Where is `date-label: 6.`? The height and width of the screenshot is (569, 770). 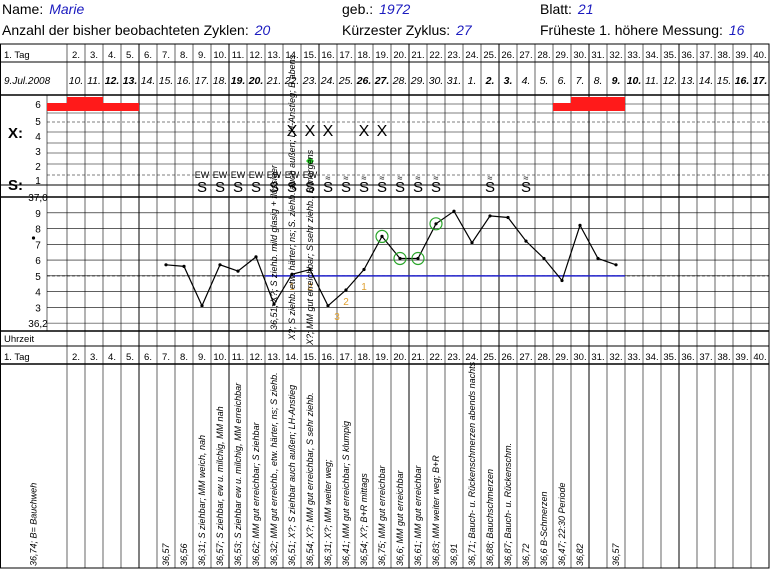 date-label: 6. is located at coordinates (562, 81).